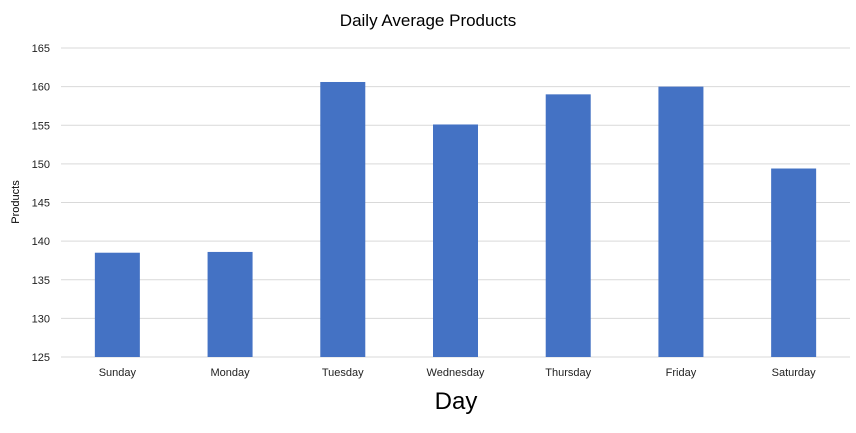 Image resolution: width=856 pixels, height=433 pixels. What do you see at coordinates (231, 373) in the screenshot?
I see `x-tick-label-monday: Monday` at bounding box center [231, 373].